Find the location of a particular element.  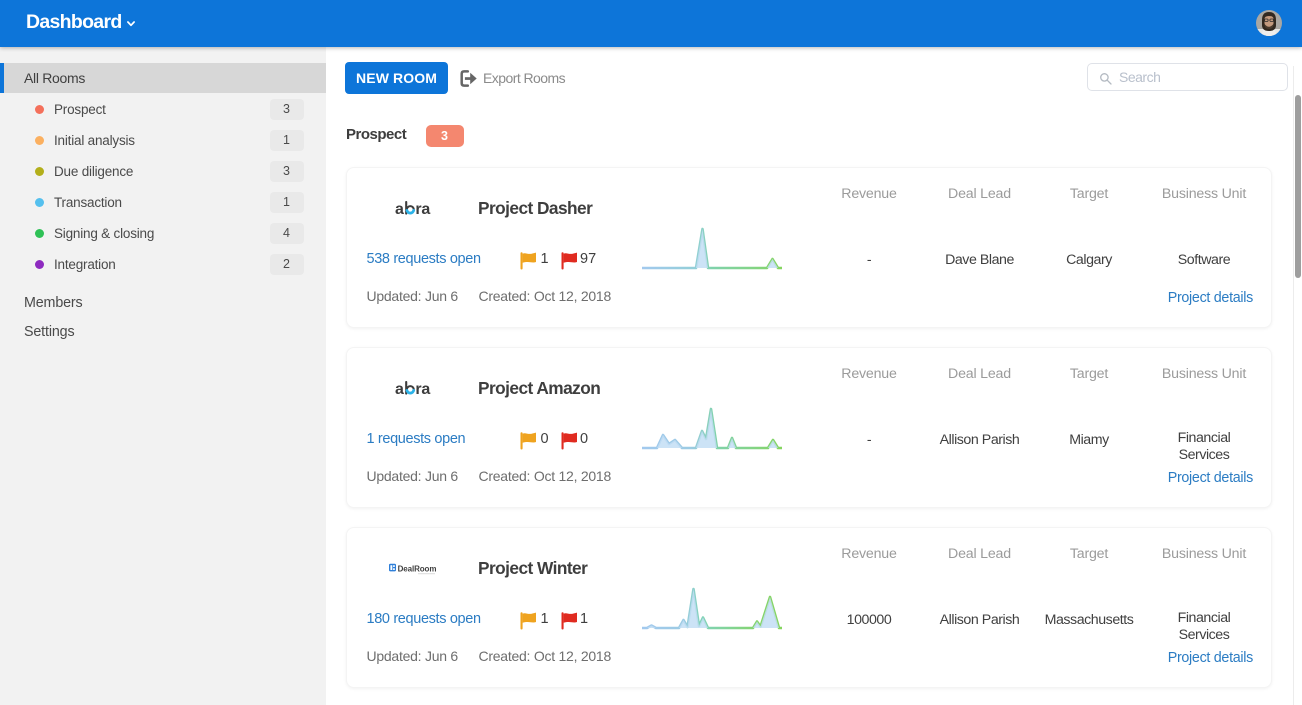

svg-text: DealRoom is located at coordinates (417, 568).